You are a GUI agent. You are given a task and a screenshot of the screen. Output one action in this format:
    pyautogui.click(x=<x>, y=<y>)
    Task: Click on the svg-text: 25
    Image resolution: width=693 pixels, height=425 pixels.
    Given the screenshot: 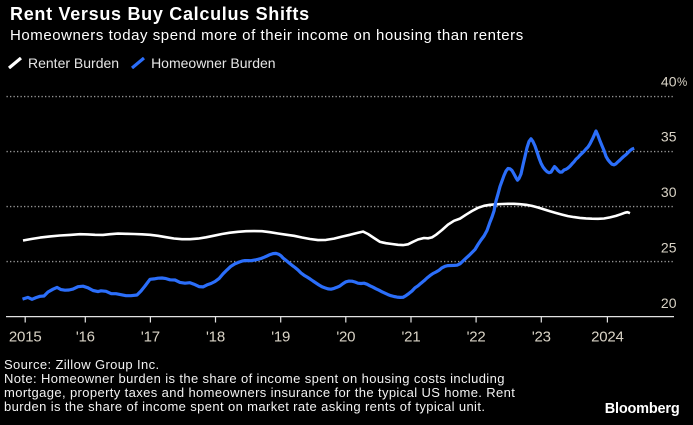 What is the action you would take?
    pyautogui.click(x=669, y=247)
    